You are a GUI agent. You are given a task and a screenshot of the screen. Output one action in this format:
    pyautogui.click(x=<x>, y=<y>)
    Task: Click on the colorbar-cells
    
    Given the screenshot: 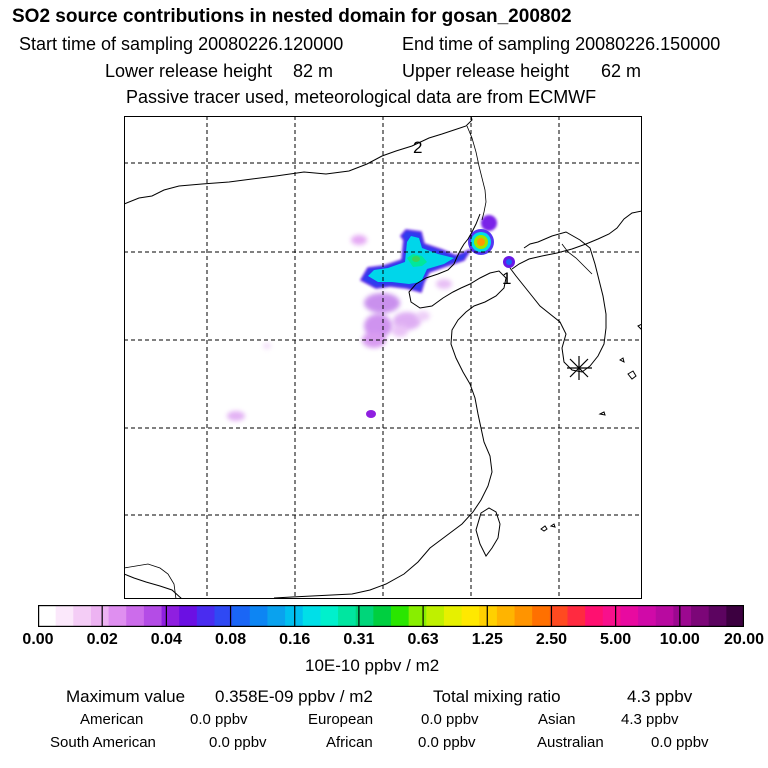 What is the action you would take?
    pyautogui.click(x=391, y=616)
    